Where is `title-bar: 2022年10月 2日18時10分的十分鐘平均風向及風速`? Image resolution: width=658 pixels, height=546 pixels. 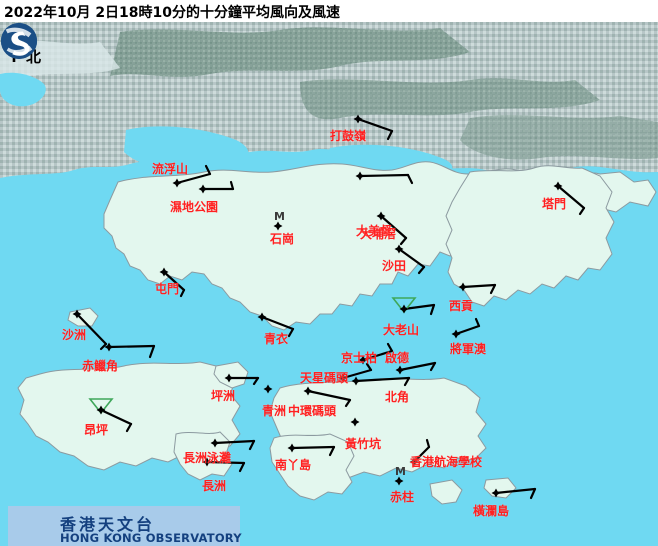
title-bar: 2022年10月 2日18時10分的十分鐘平均風向及風速 is located at coordinates (329, 11).